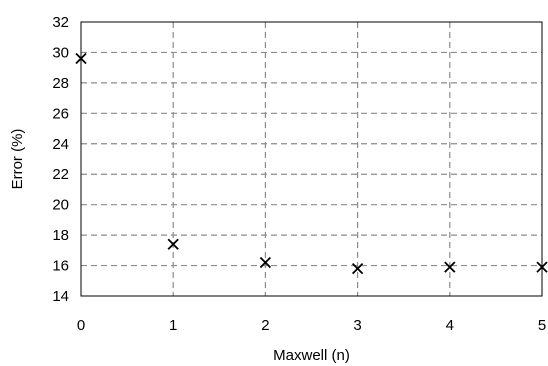  What do you see at coordinates (173, 325) in the screenshot?
I see `x-tick-label: 1` at bounding box center [173, 325].